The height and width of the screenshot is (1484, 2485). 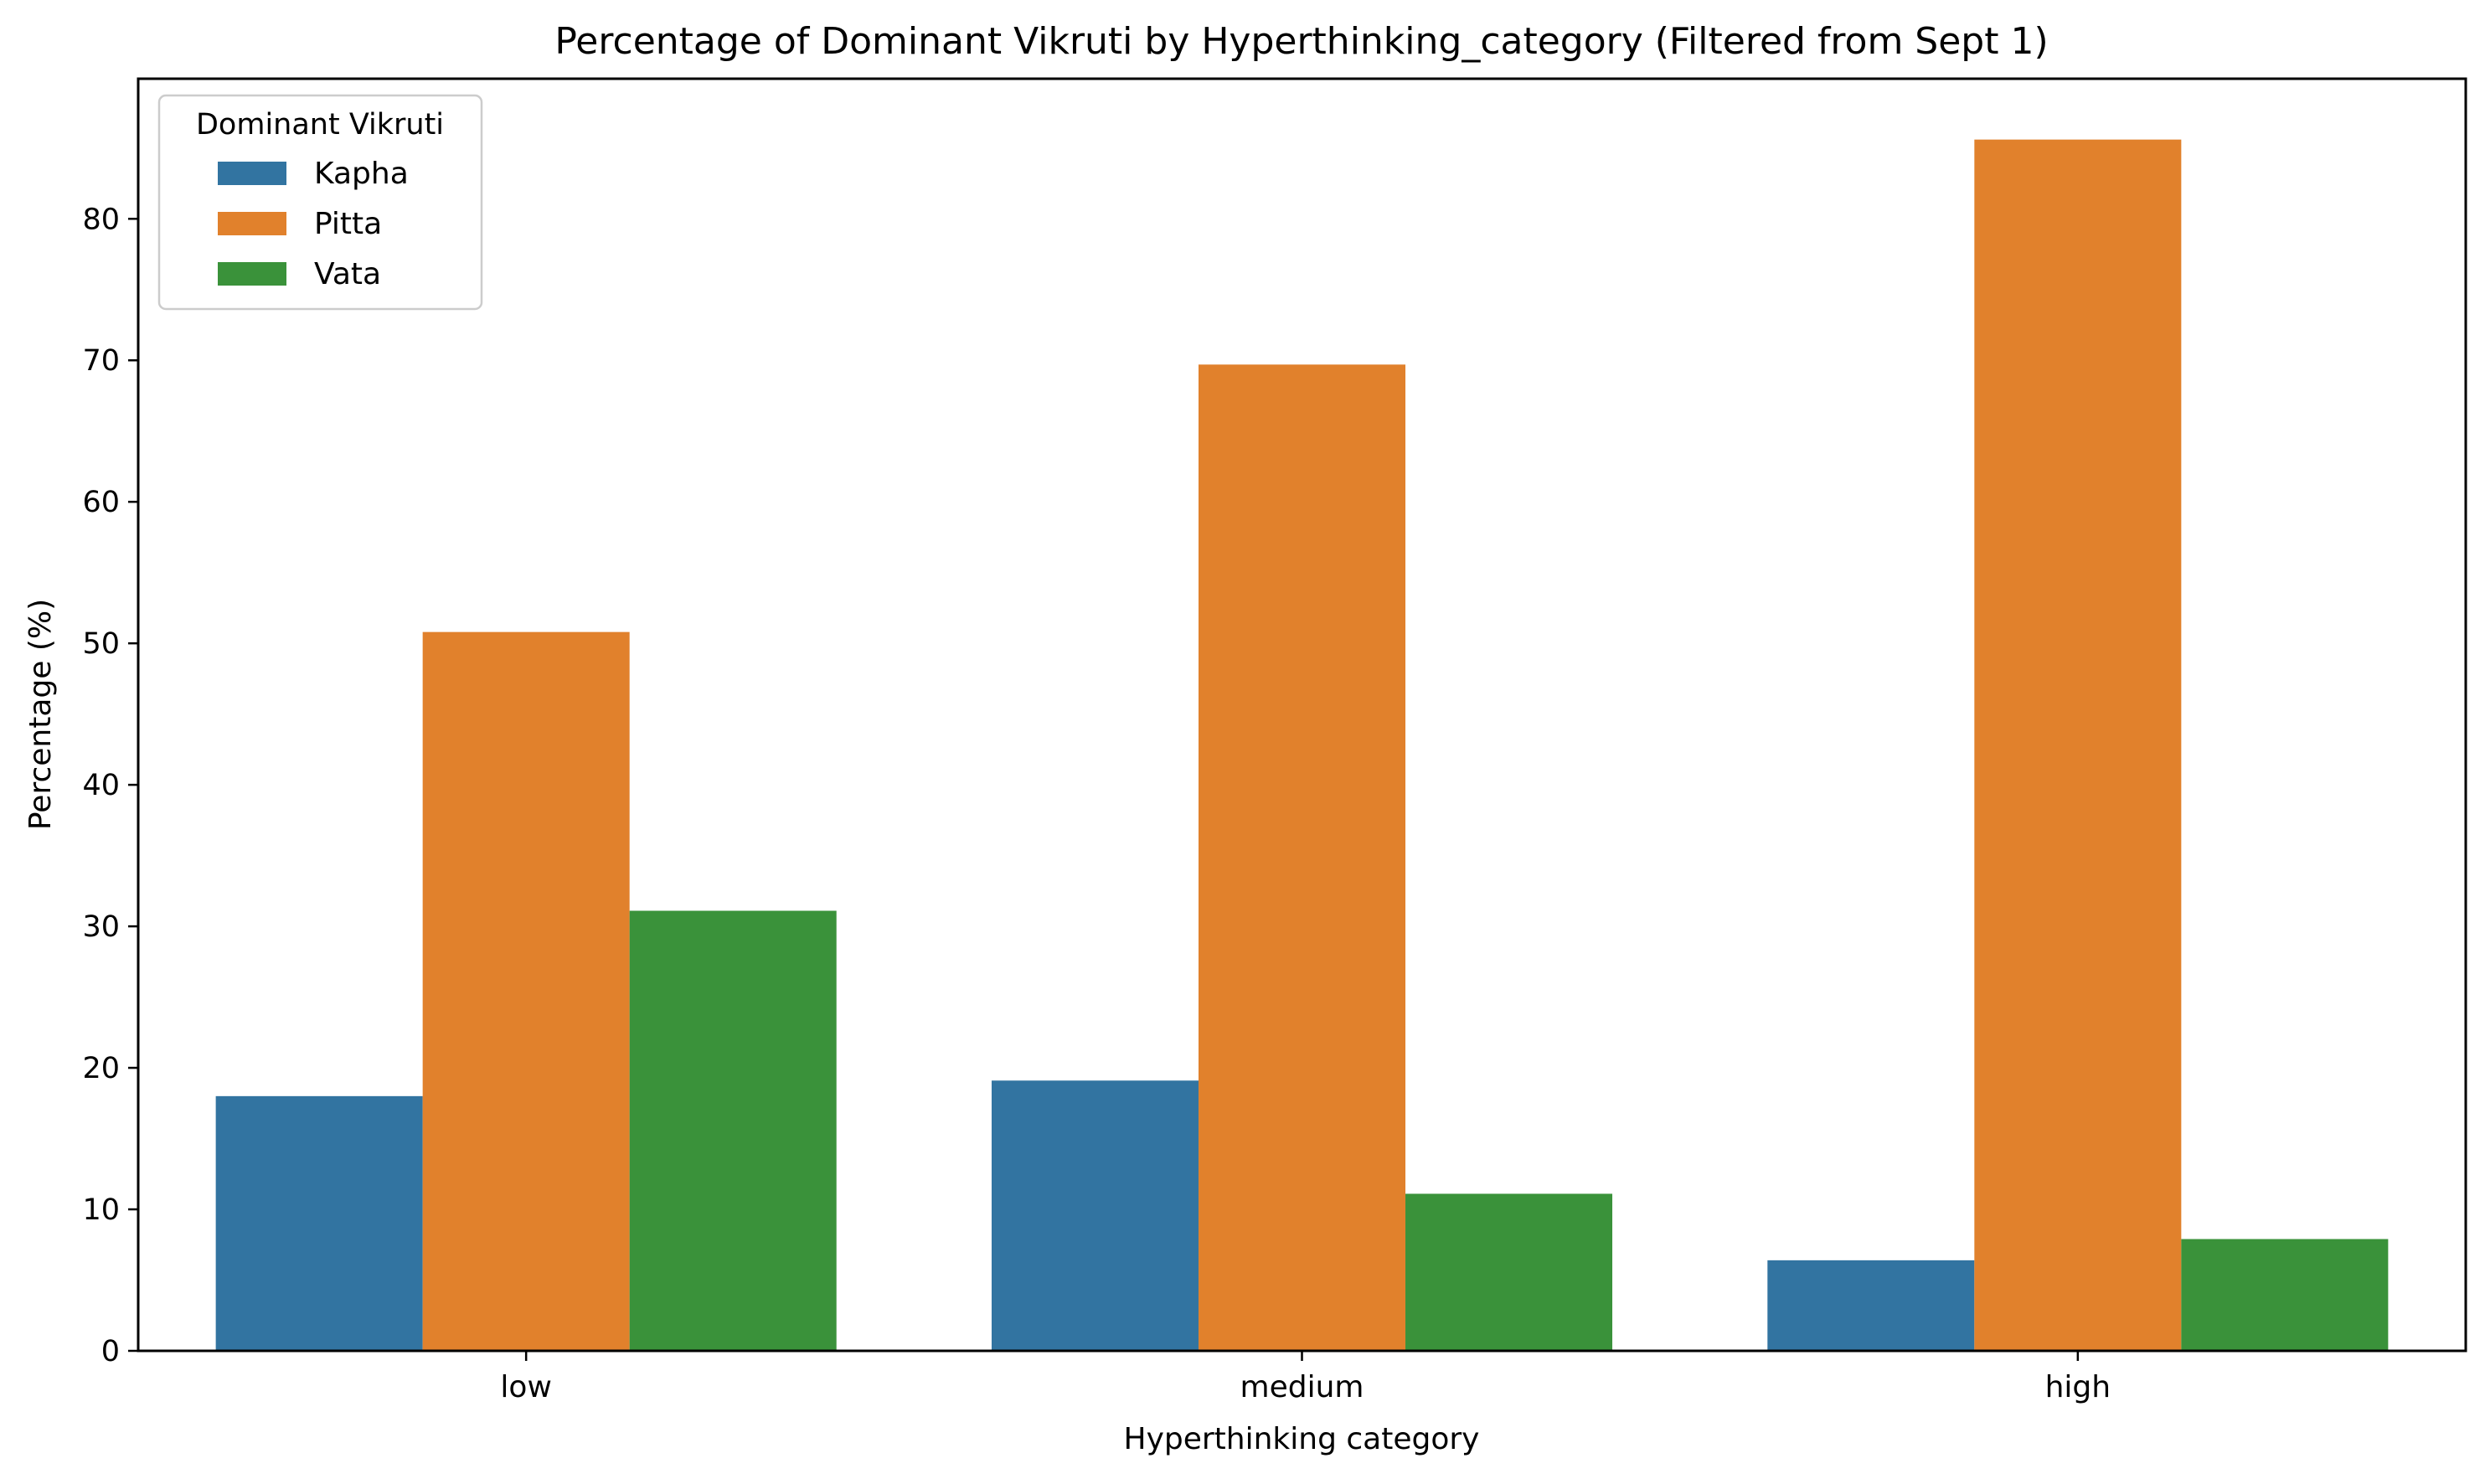 I want to click on bar-kapha-high, so click(x=1871, y=1305).